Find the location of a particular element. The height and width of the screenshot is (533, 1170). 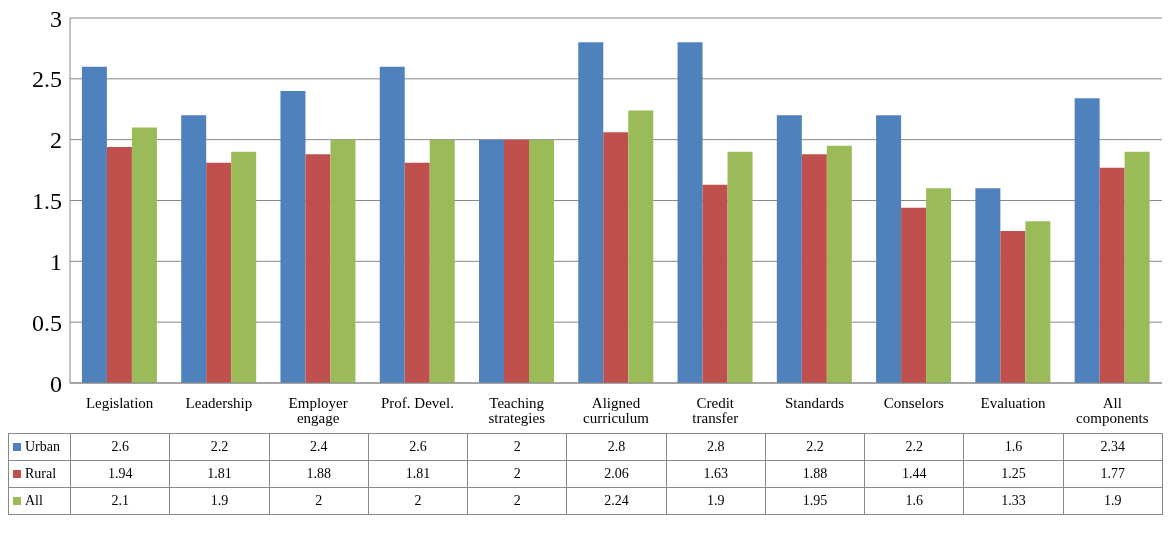

y-tick-label: 2.5 is located at coordinates (47, 79).